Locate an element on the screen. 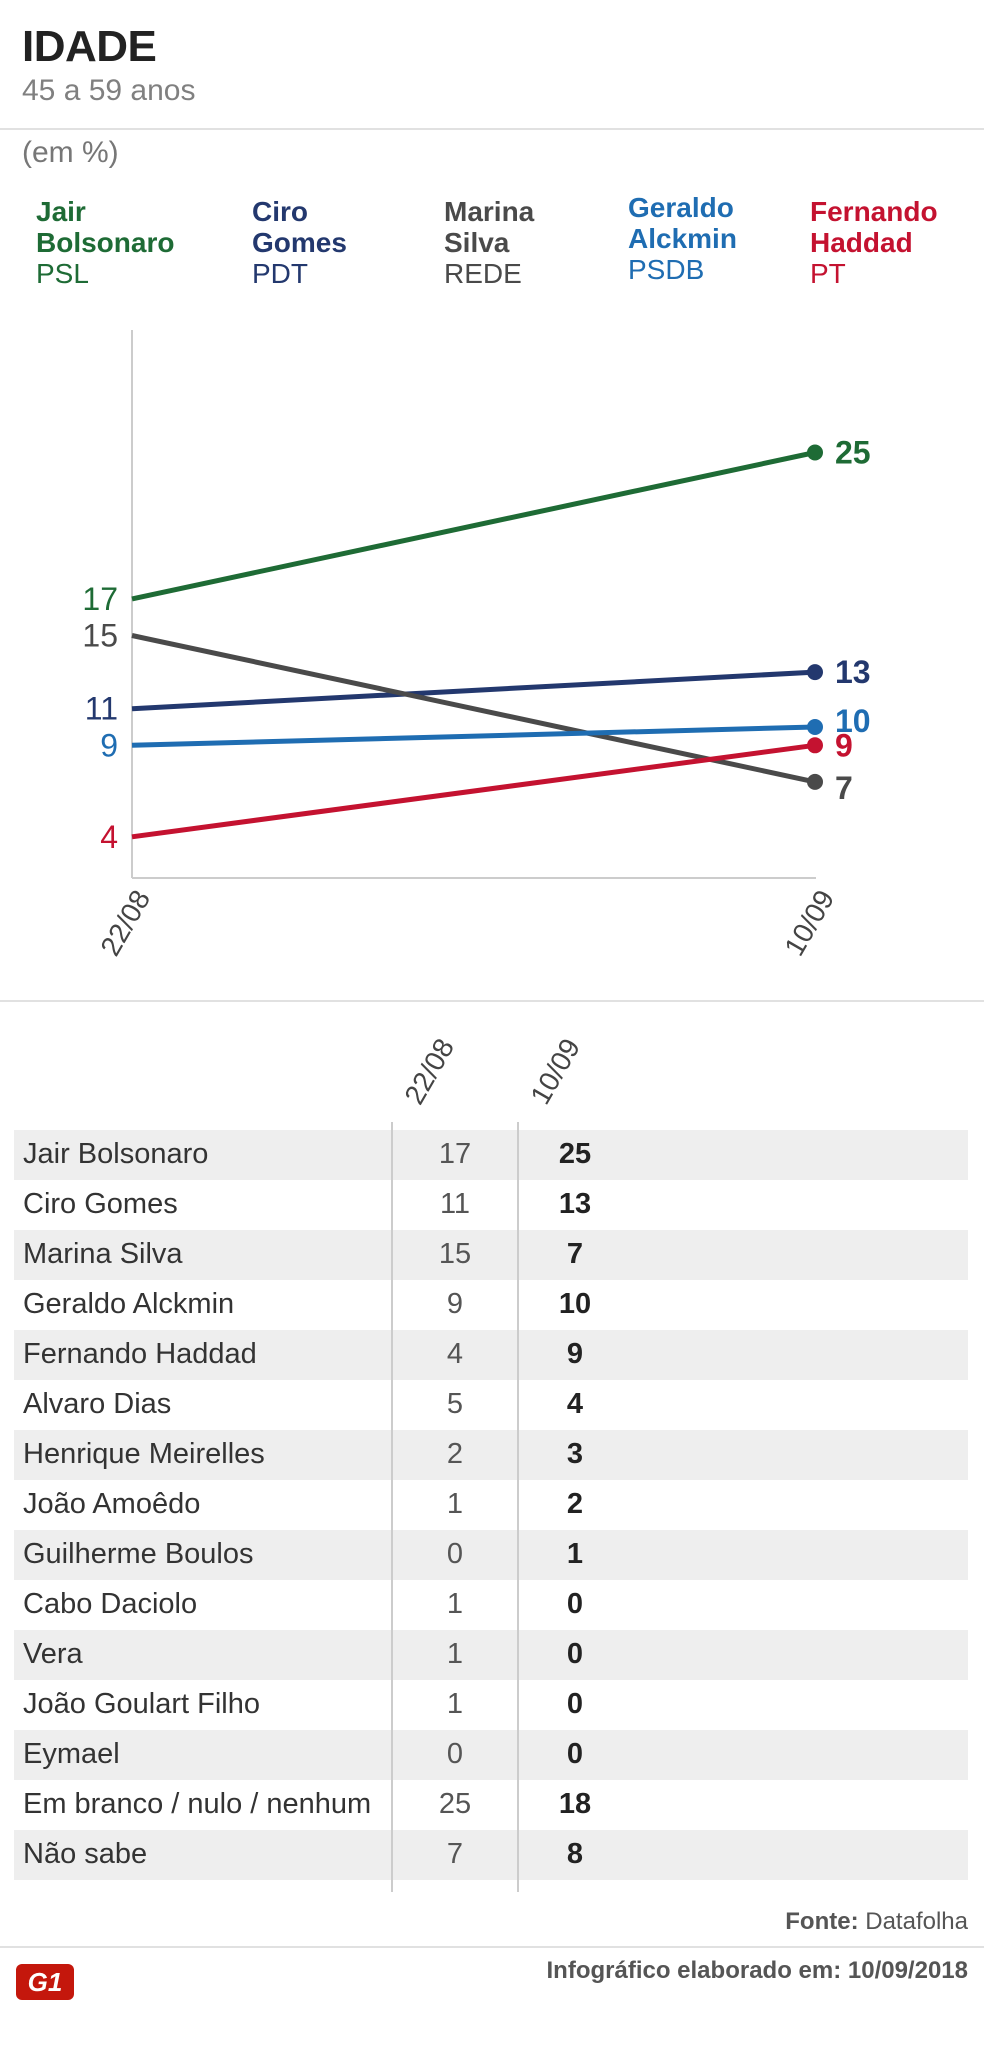  data-label-end-ciro-gomes: 13 is located at coordinates (853, 672).